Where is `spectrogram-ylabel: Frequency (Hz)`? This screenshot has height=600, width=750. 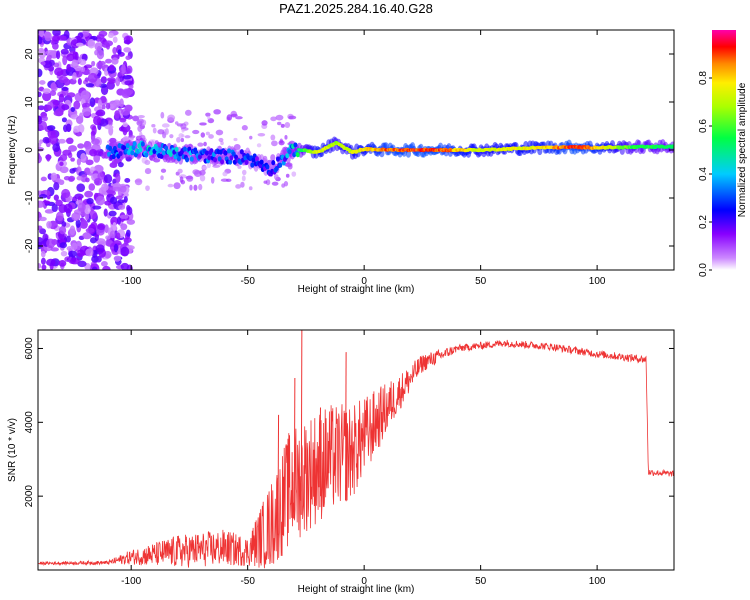 spectrogram-ylabel: Frequency (Hz) is located at coordinates (12, 150).